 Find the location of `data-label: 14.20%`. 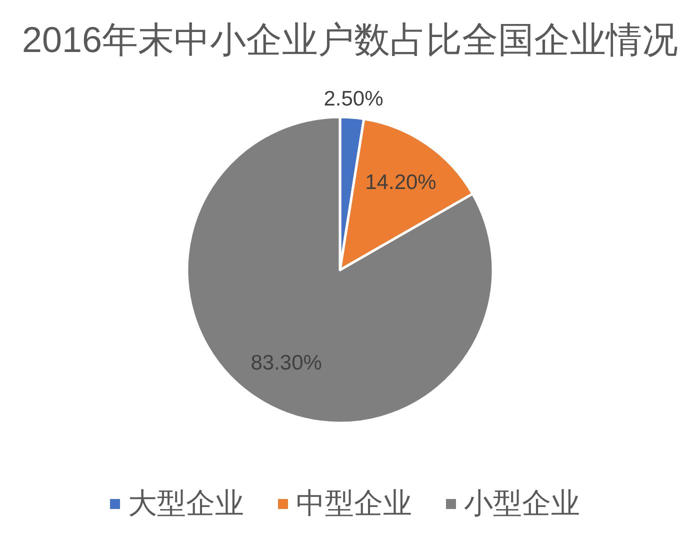

data-label: 14.20% is located at coordinates (400, 182).